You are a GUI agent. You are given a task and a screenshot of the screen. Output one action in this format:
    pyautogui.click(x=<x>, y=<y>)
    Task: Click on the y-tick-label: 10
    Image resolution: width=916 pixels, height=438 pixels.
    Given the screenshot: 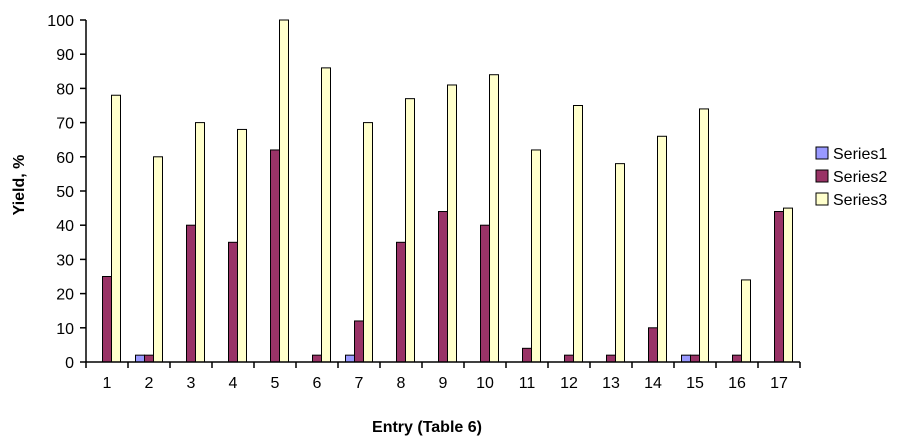 What is the action you would take?
    pyautogui.click(x=65, y=329)
    